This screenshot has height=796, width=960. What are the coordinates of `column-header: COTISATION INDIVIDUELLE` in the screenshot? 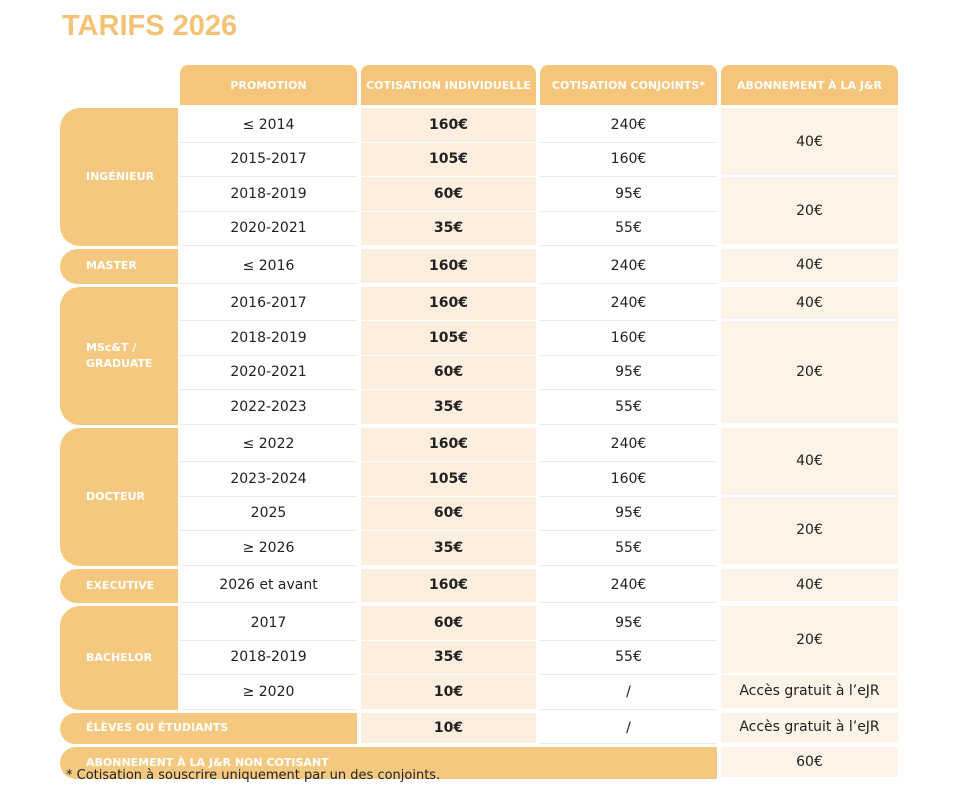 It's located at (448, 85).